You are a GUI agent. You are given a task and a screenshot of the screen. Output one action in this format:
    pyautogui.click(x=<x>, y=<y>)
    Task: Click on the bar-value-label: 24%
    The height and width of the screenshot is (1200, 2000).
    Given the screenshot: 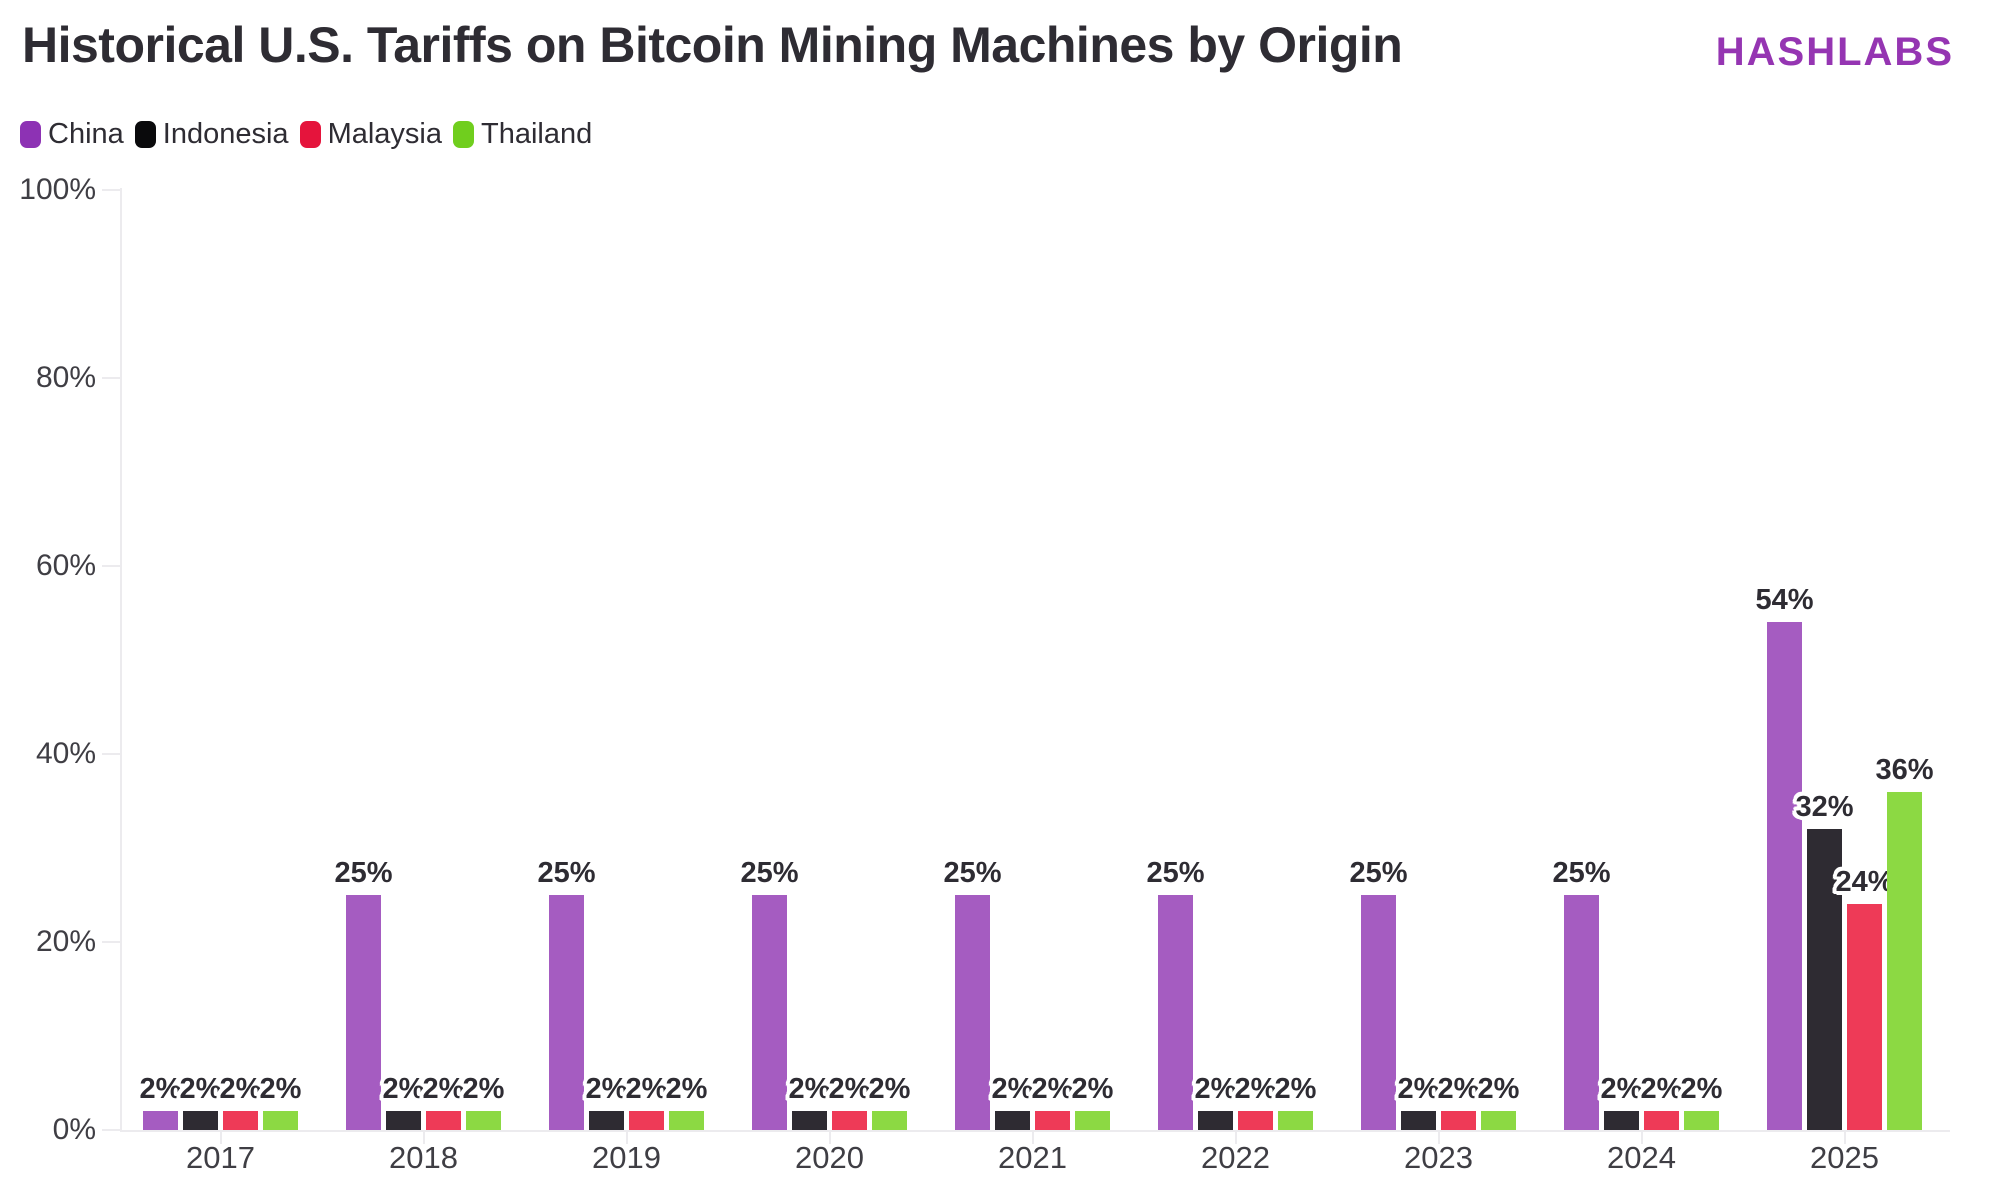 What is the action you would take?
    pyautogui.click(x=1864, y=882)
    